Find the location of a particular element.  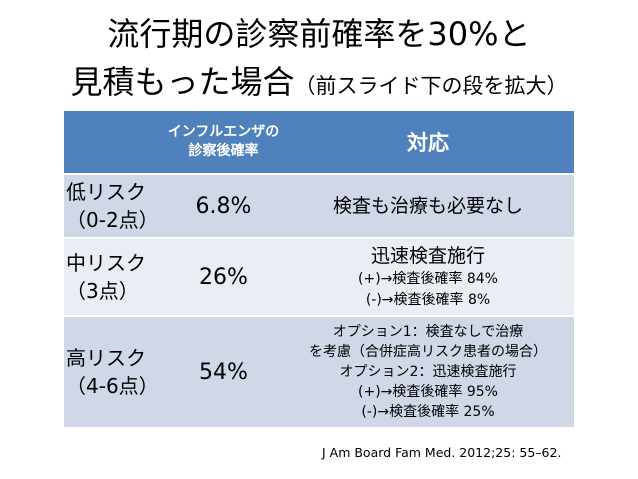

table-row-low-risk: 低リスク （0-2点） 6.8% 検査も治療も必要なし is located at coordinates (319, 206).